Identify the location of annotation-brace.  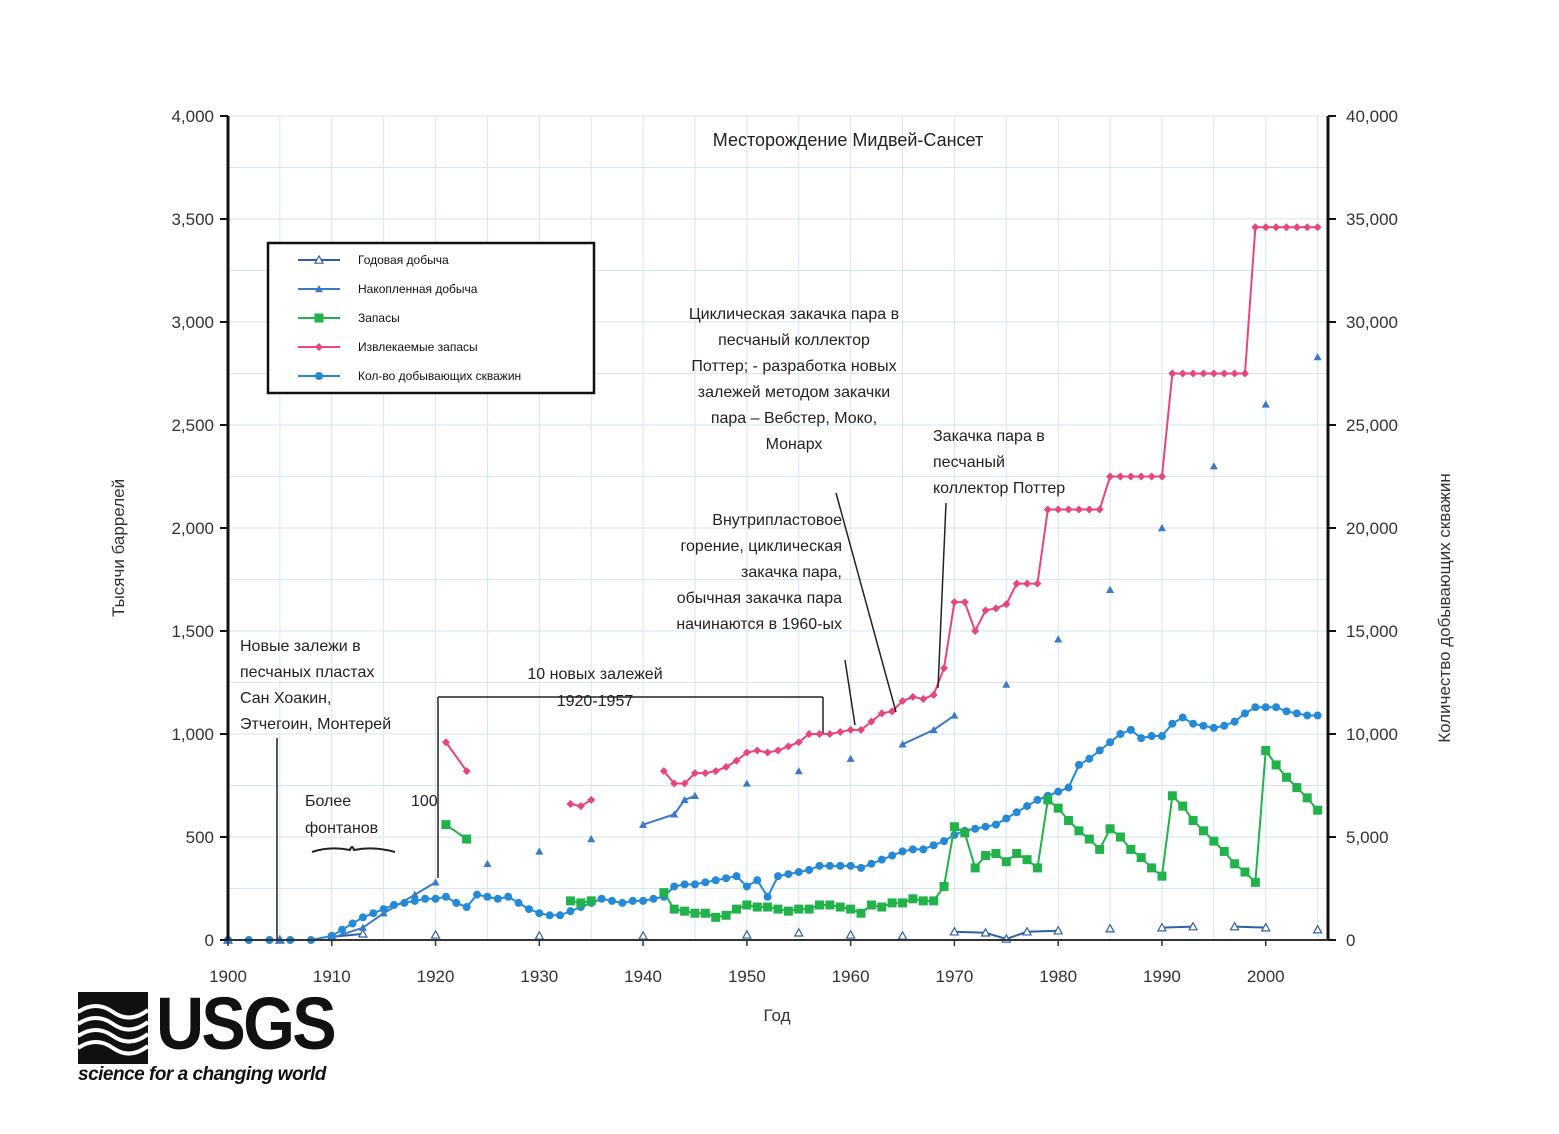
(353, 849).